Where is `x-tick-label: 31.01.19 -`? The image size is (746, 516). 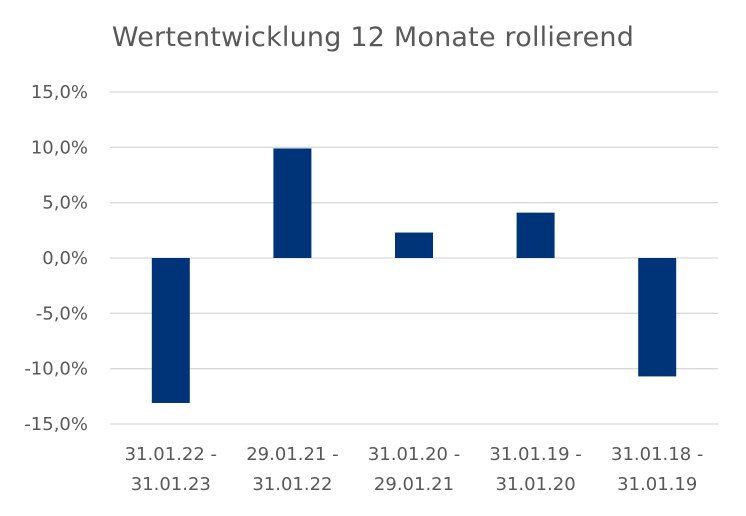
x-tick-label: 31.01.19 - is located at coordinates (535, 454).